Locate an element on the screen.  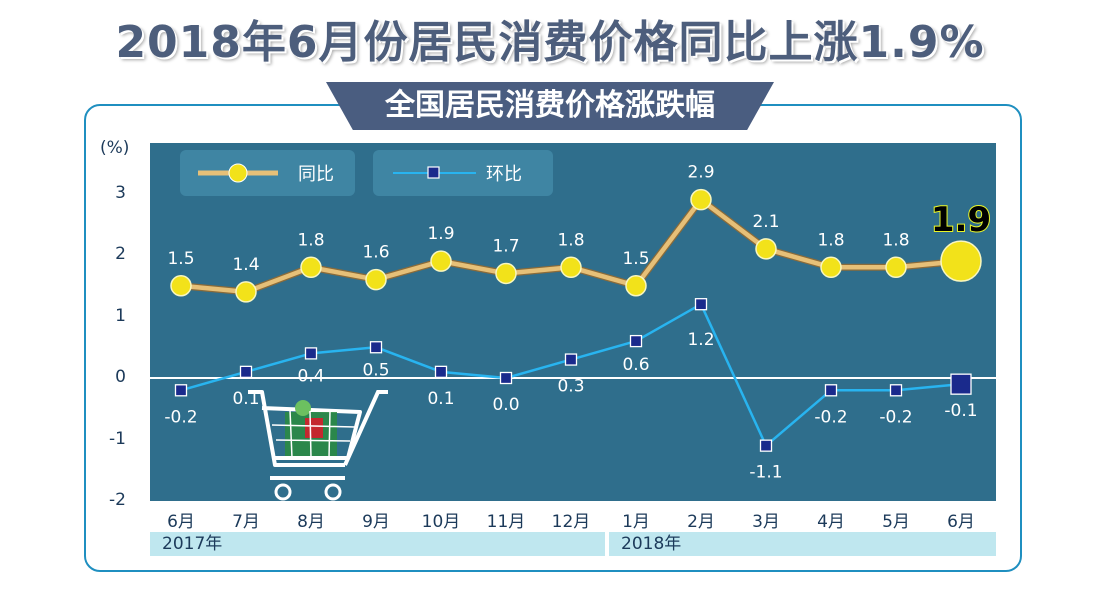
mom-data-label: -1.1 is located at coordinates (765, 473).